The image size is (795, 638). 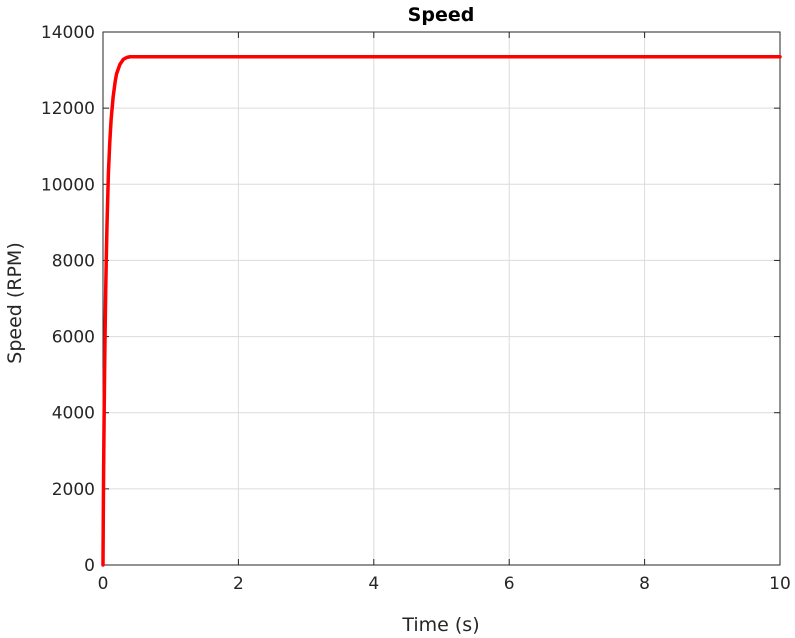 I want to click on x-tick-label: 4, so click(x=373, y=584).